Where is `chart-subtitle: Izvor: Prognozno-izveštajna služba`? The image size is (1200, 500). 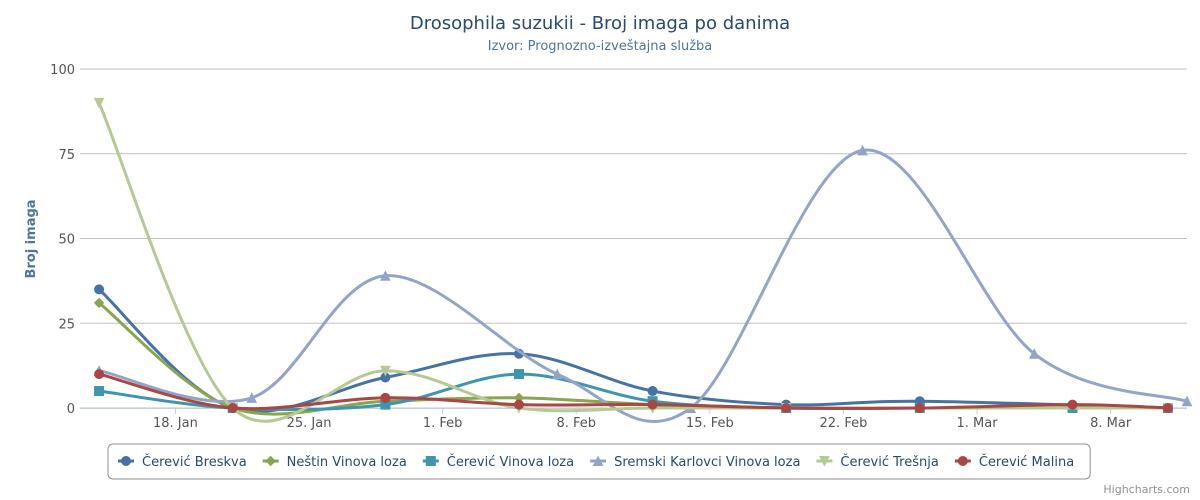
chart-subtitle: Izvor: Prognozno-izveštajna služba is located at coordinates (600, 46).